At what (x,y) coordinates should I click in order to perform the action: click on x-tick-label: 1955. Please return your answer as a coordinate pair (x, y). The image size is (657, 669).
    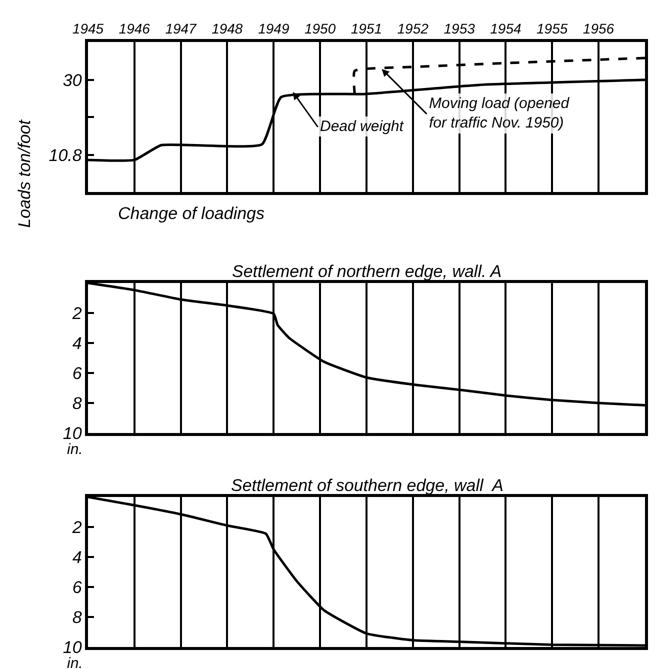
    Looking at the image, I should click on (552, 28).